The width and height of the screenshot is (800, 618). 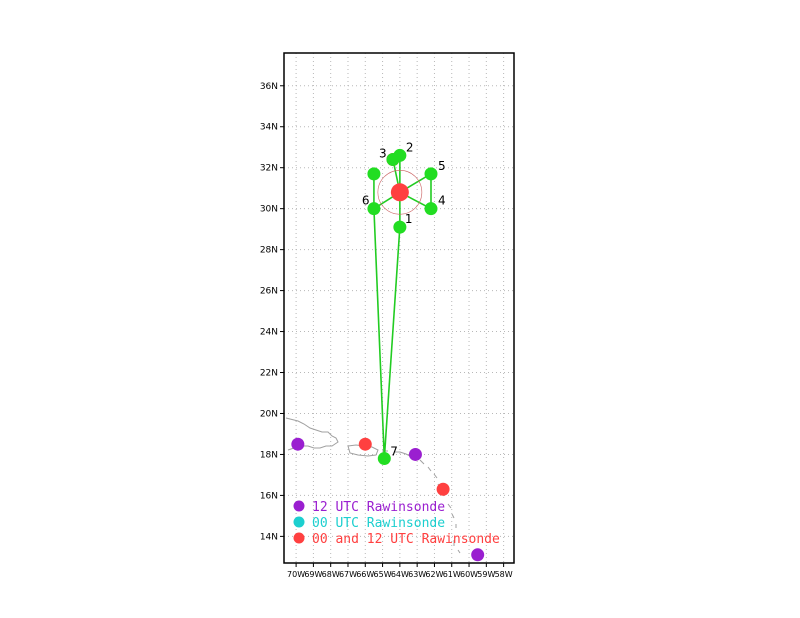 What do you see at coordinates (269, 251) in the screenshot?
I see `lat-tick-label: 28N` at bounding box center [269, 251].